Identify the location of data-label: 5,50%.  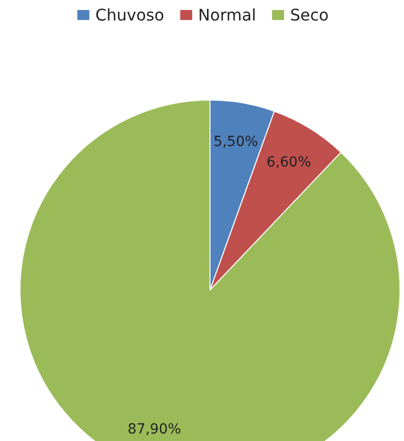
(236, 142).